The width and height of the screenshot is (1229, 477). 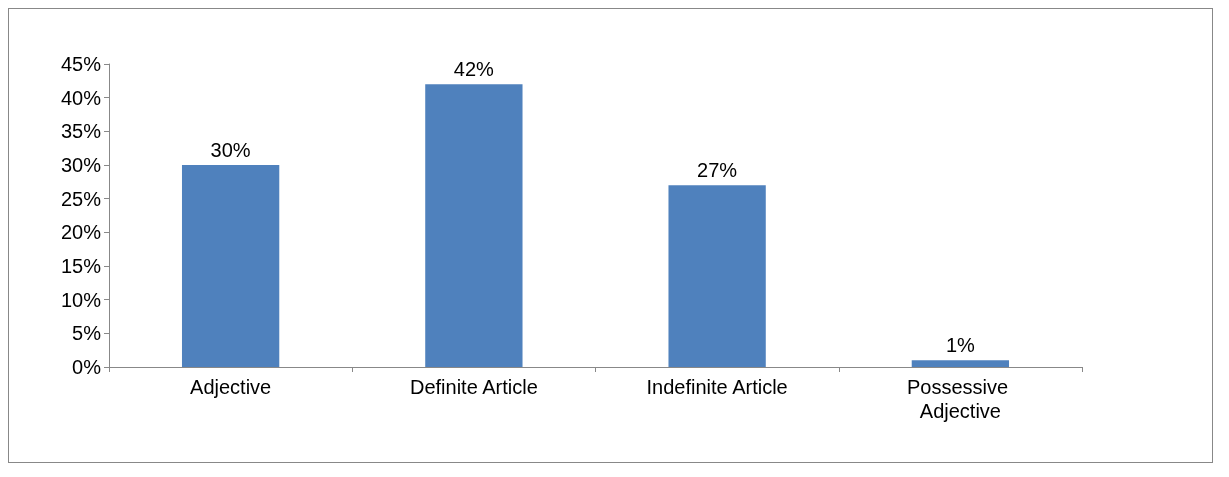 I want to click on y-tick-label: 15%, so click(x=81, y=266).